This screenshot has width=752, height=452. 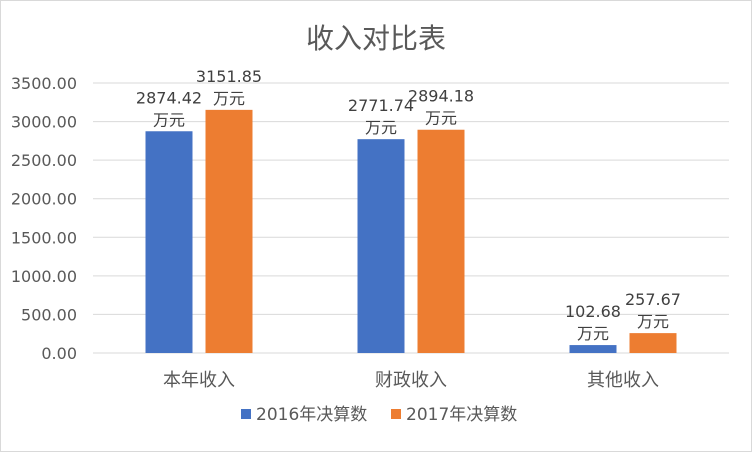 I want to click on x-category-label: 财政收入, so click(x=411, y=380).